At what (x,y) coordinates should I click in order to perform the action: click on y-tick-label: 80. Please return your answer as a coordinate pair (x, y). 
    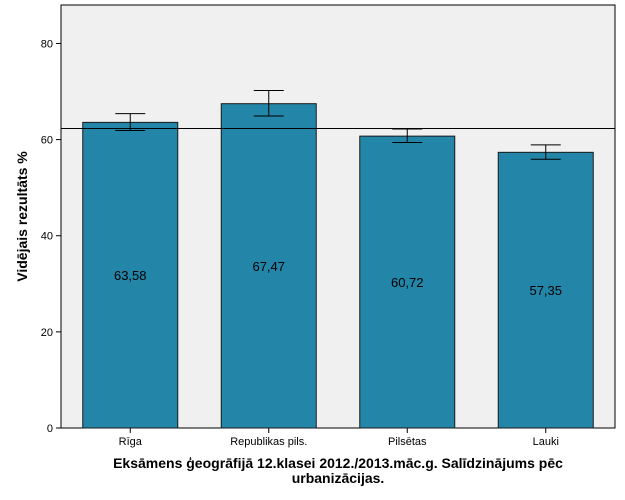
    Looking at the image, I should click on (47, 44).